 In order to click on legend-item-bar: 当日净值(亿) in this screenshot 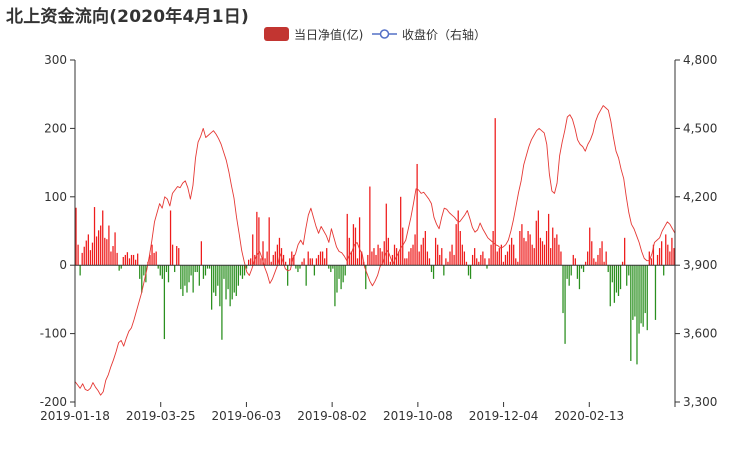, I will do `click(313, 34)`.